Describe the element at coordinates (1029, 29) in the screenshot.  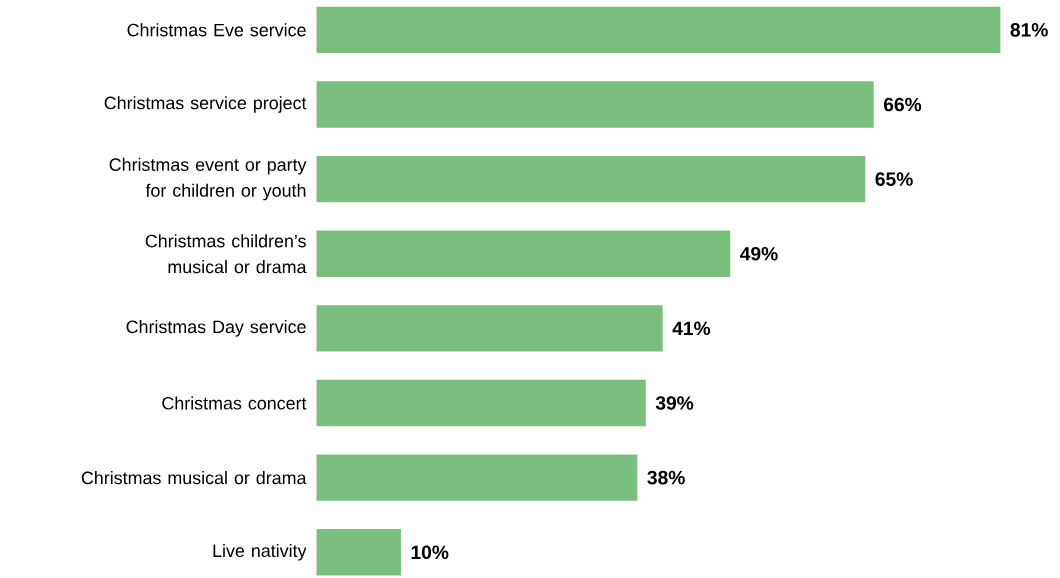
I see `data-label: 81%` at that location.